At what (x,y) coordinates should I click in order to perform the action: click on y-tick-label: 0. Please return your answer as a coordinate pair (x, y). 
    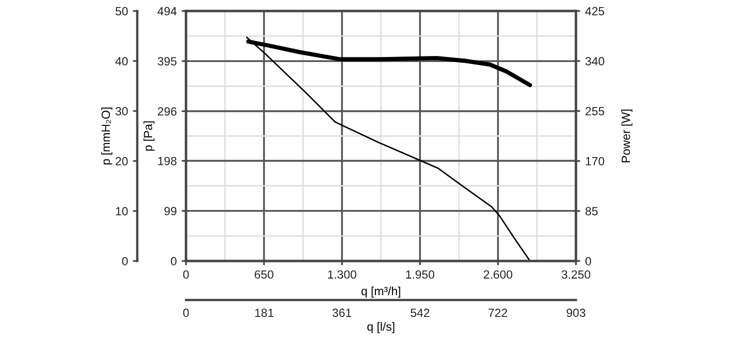
    Looking at the image, I should click on (173, 261).